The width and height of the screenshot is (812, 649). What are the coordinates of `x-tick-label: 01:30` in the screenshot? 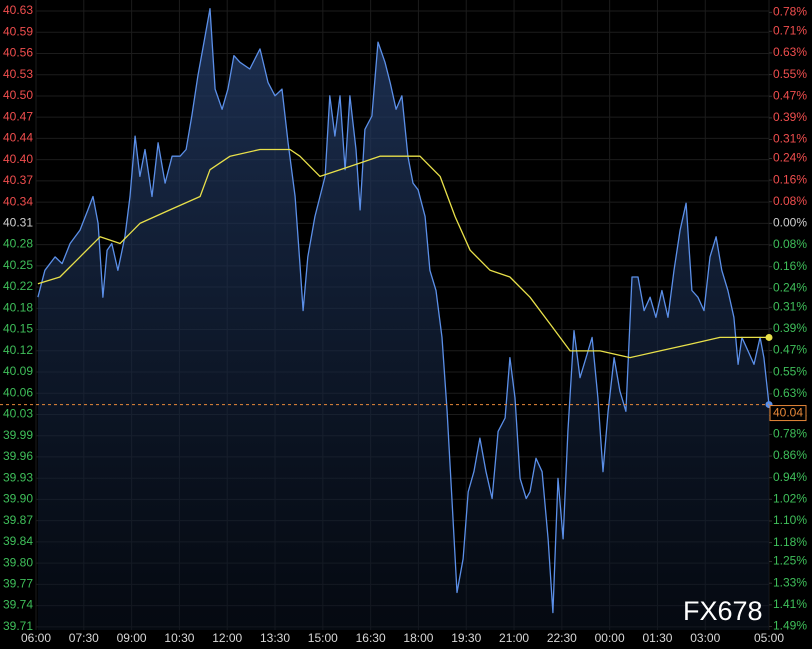 It's located at (657, 638).